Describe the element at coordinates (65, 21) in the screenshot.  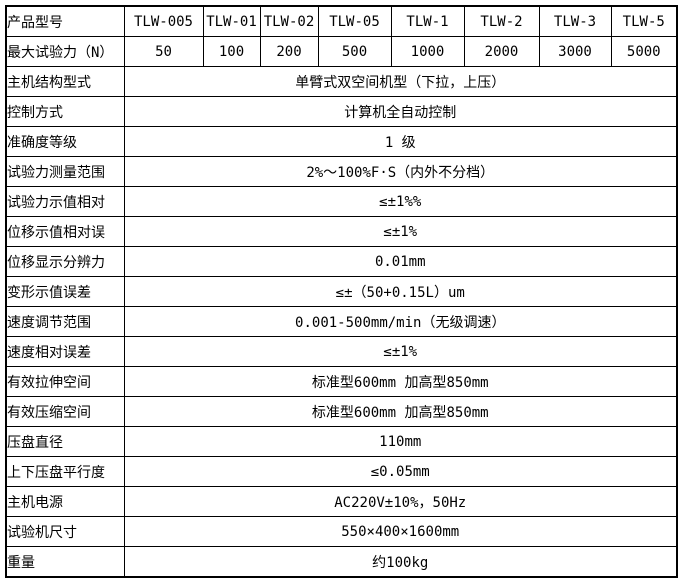
I see `row-label: 产品型号` at that location.